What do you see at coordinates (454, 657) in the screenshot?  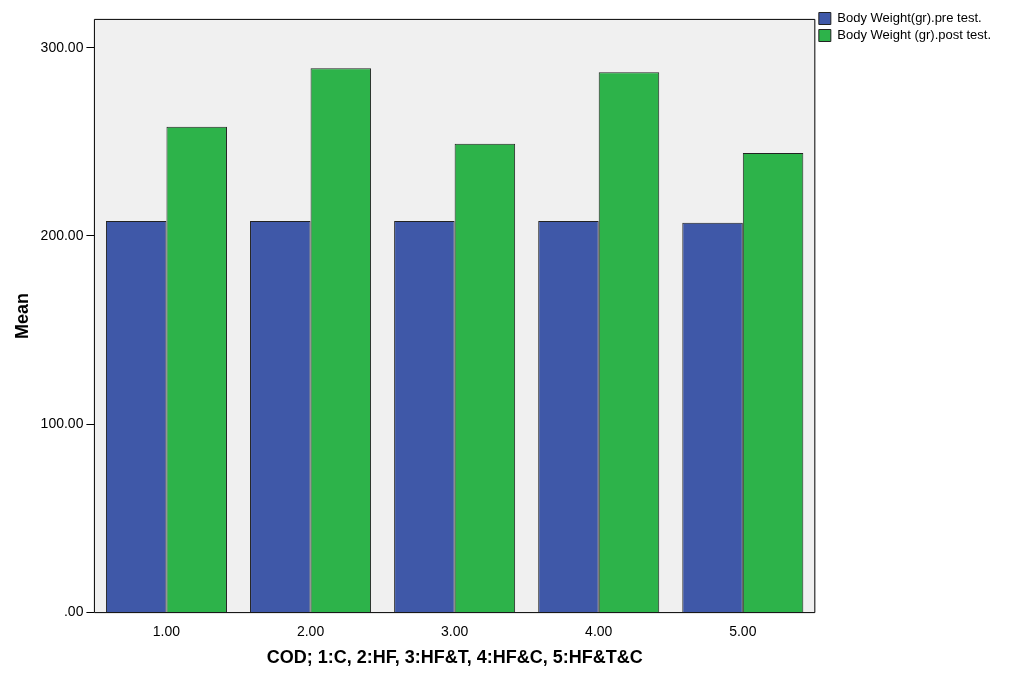 I see `x-axis-title: COD; 1:C, 2:HF, 3:HF&T, 4:HF&C, 5:HF&T&C` at bounding box center [454, 657].